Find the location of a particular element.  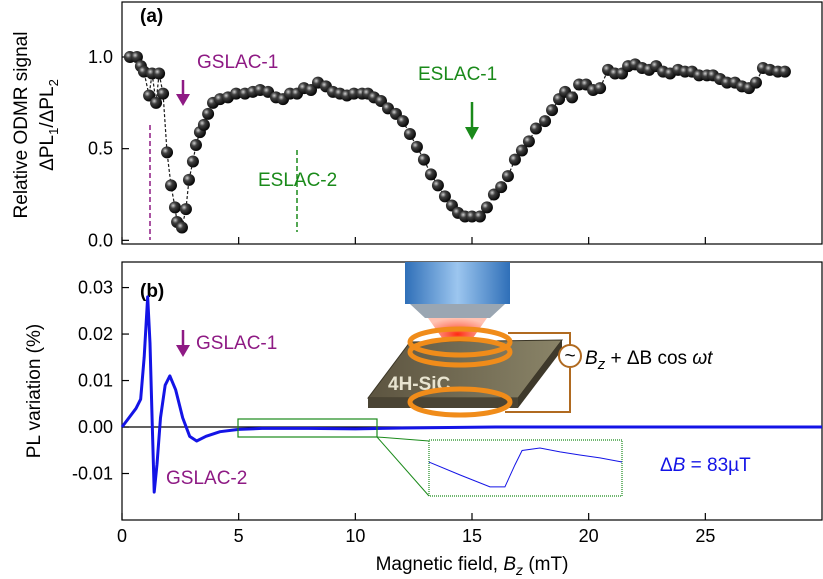

text-part: t is located at coordinates (710, 358).